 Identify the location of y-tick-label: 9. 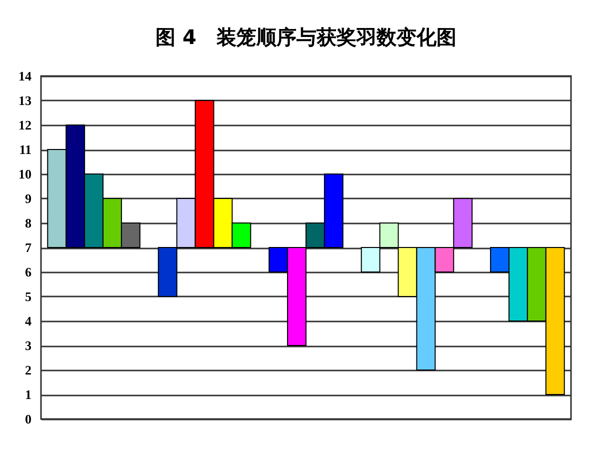
(28, 198).